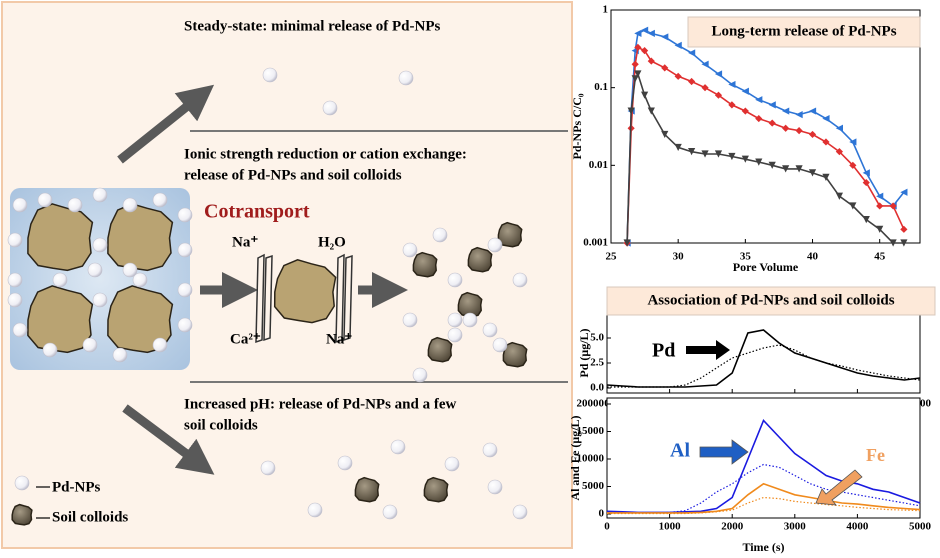 This screenshot has height=558, width=940. What do you see at coordinates (591, 459) in the screenshot?
I see `y-tick-label: 10000` at bounding box center [591, 459].